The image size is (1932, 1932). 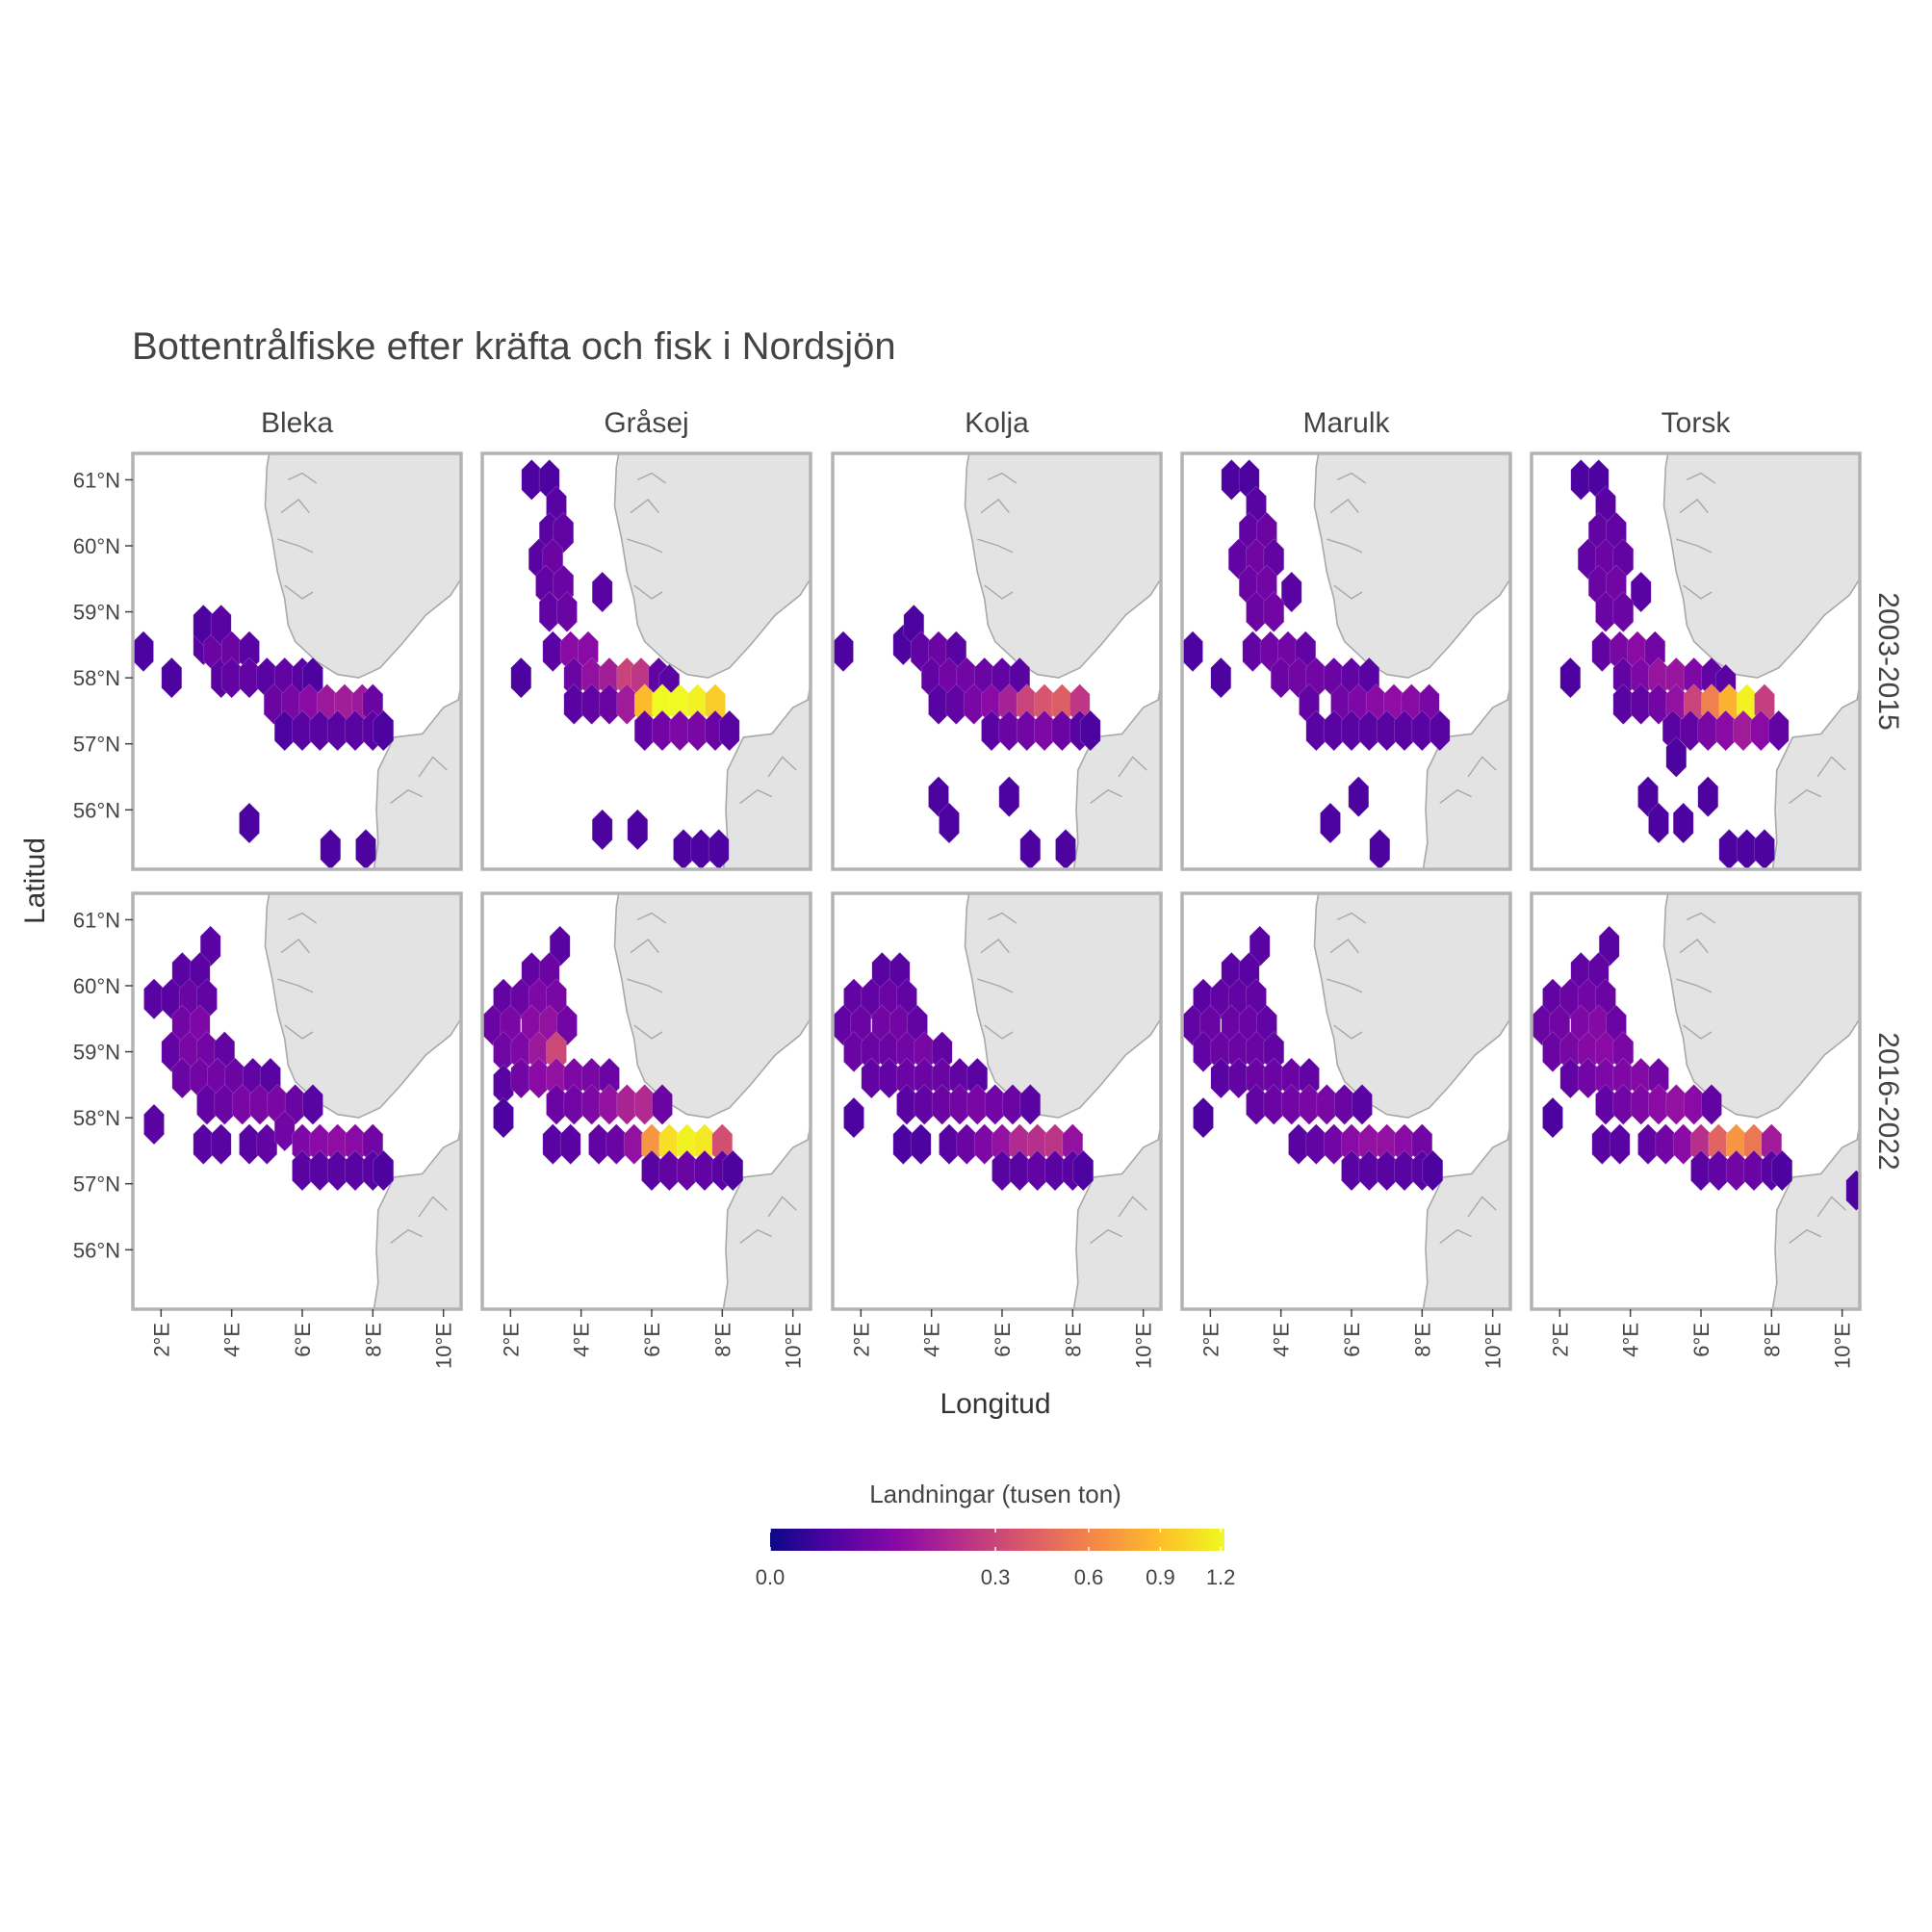 I want to click on row-strips: 2003-2015 2016-2022, so click(x=1888, y=881).